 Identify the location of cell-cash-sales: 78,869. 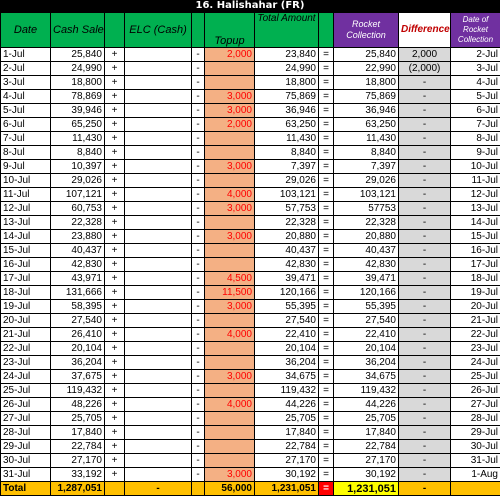
(78, 97).